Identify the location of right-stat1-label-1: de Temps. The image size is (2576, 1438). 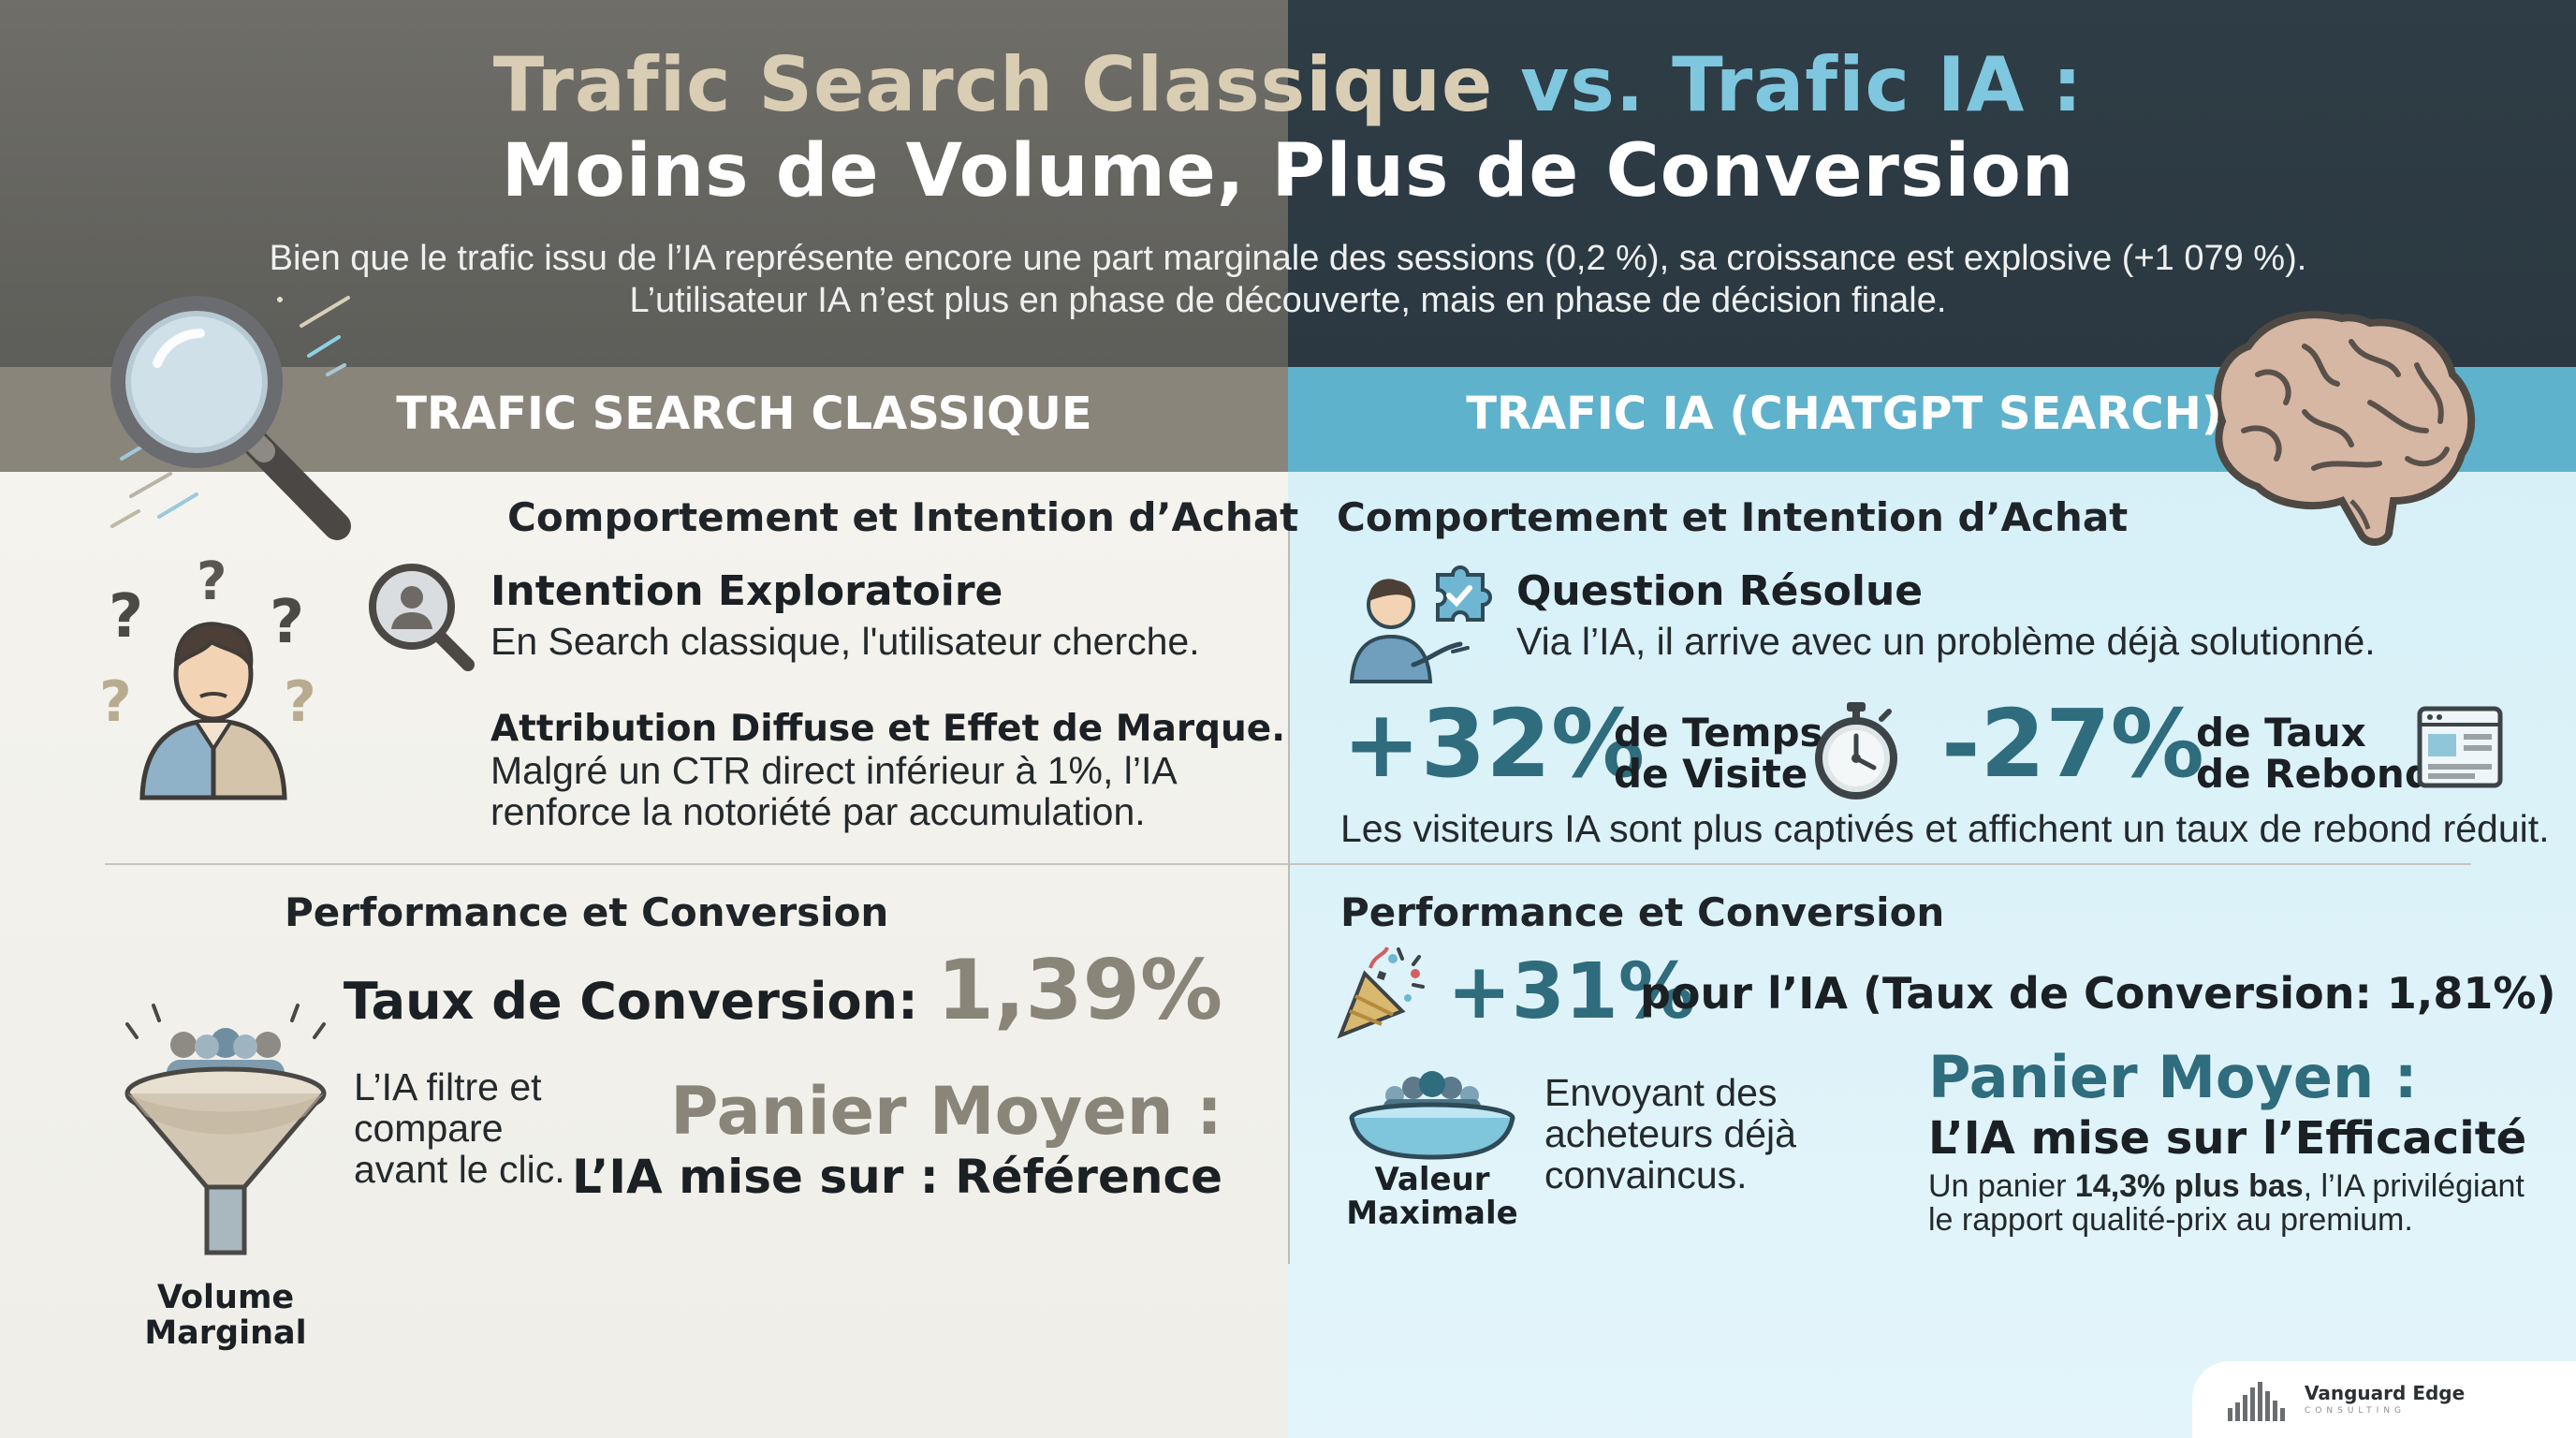
(1718, 733).